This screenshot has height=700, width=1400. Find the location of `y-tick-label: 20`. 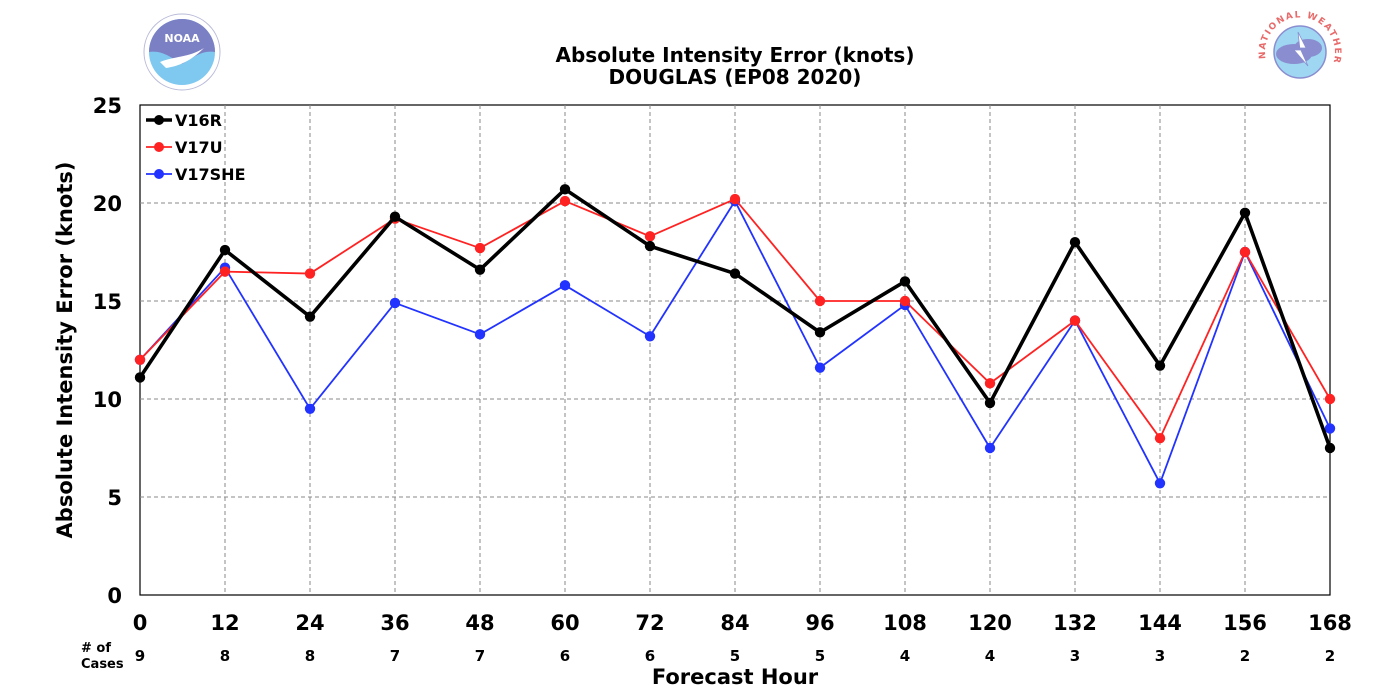

y-tick-label: 20 is located at coordinates (107, 204).